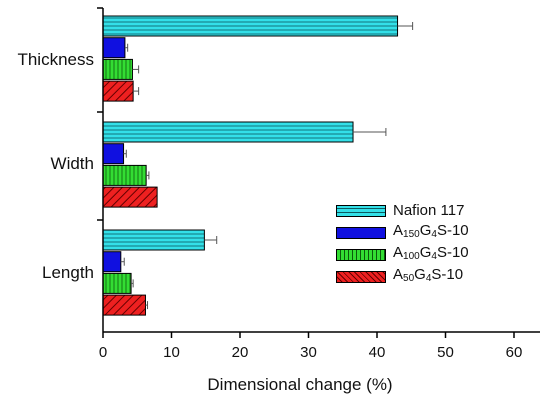 The image size is (550, 402). I want to click on legend-item: A100G4S-10, so click(431, 255).